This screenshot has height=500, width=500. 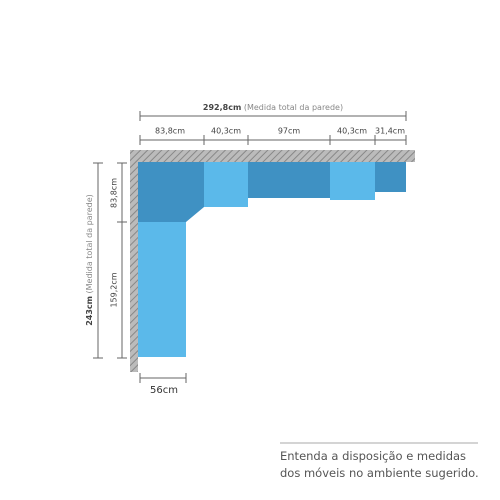 I want to click on svg-text:292,8cm (Medida total da pared: 292,8cm (Medida total da parede), so click(x=273, y=107).